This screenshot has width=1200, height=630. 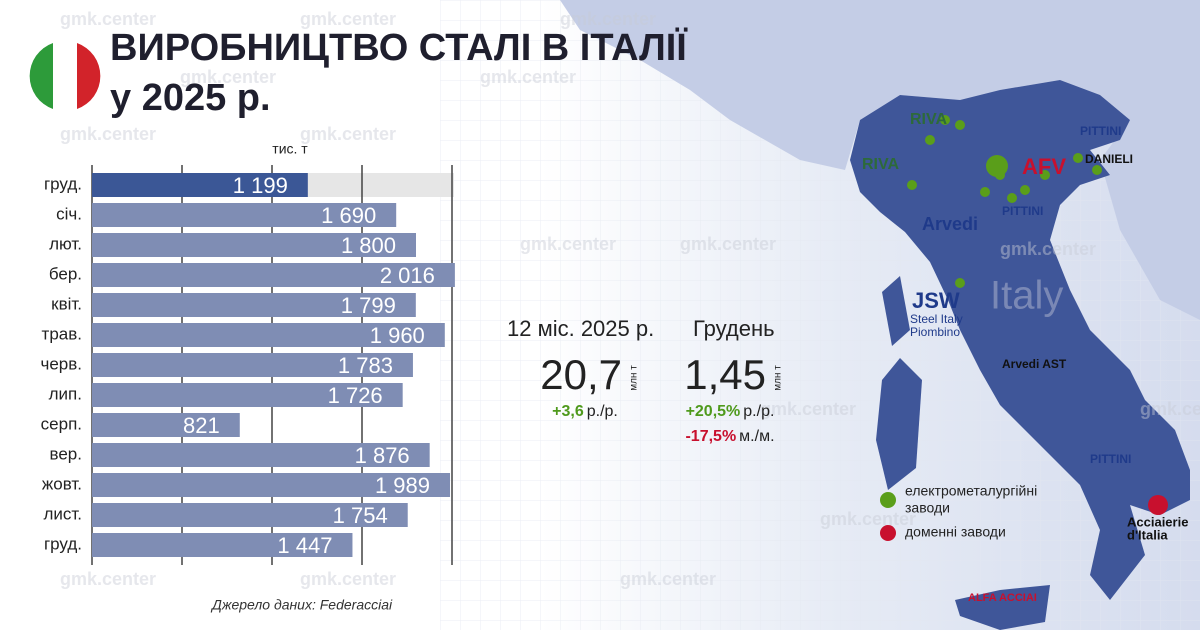 What do you see at coordinates (65, 393) in the screenshot?
I see `y-tick-label: лип.` at bounding box center [65, 393].